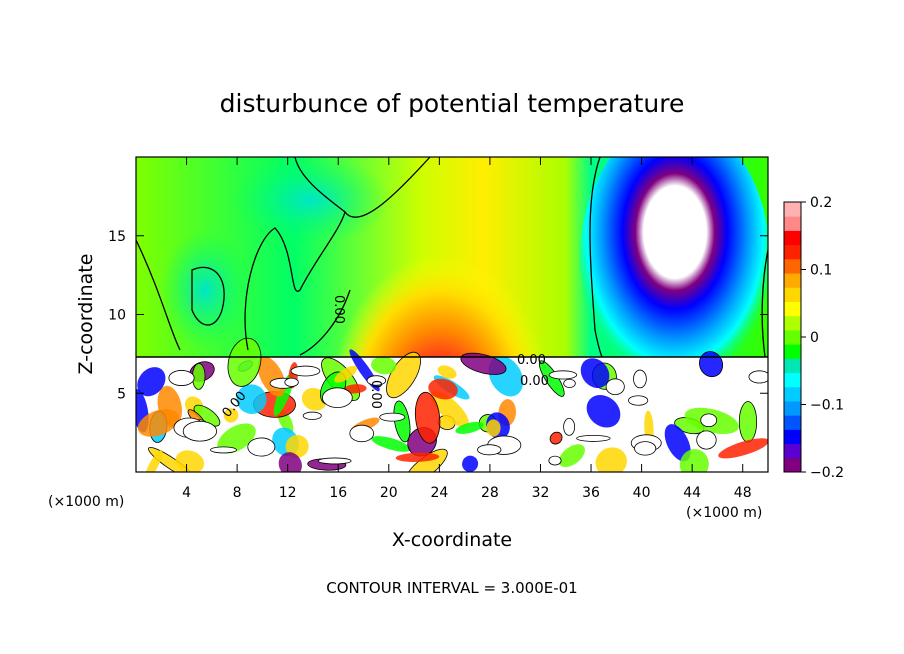 Image resolution: width=904 pixels, height=654 pixels. Describe the element at coordinates (186, 493) in the screenshot. I see `x-tick-label: 4` at that location.